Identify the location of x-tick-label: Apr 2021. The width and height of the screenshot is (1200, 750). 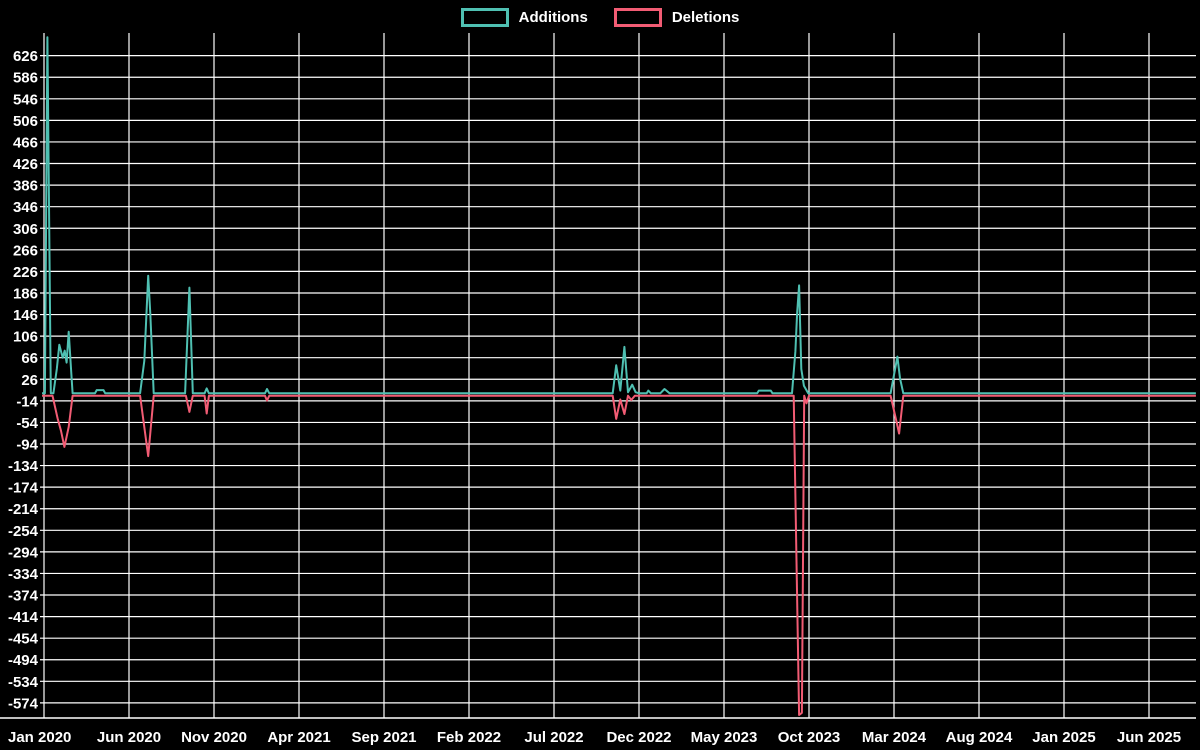
(298, 737).